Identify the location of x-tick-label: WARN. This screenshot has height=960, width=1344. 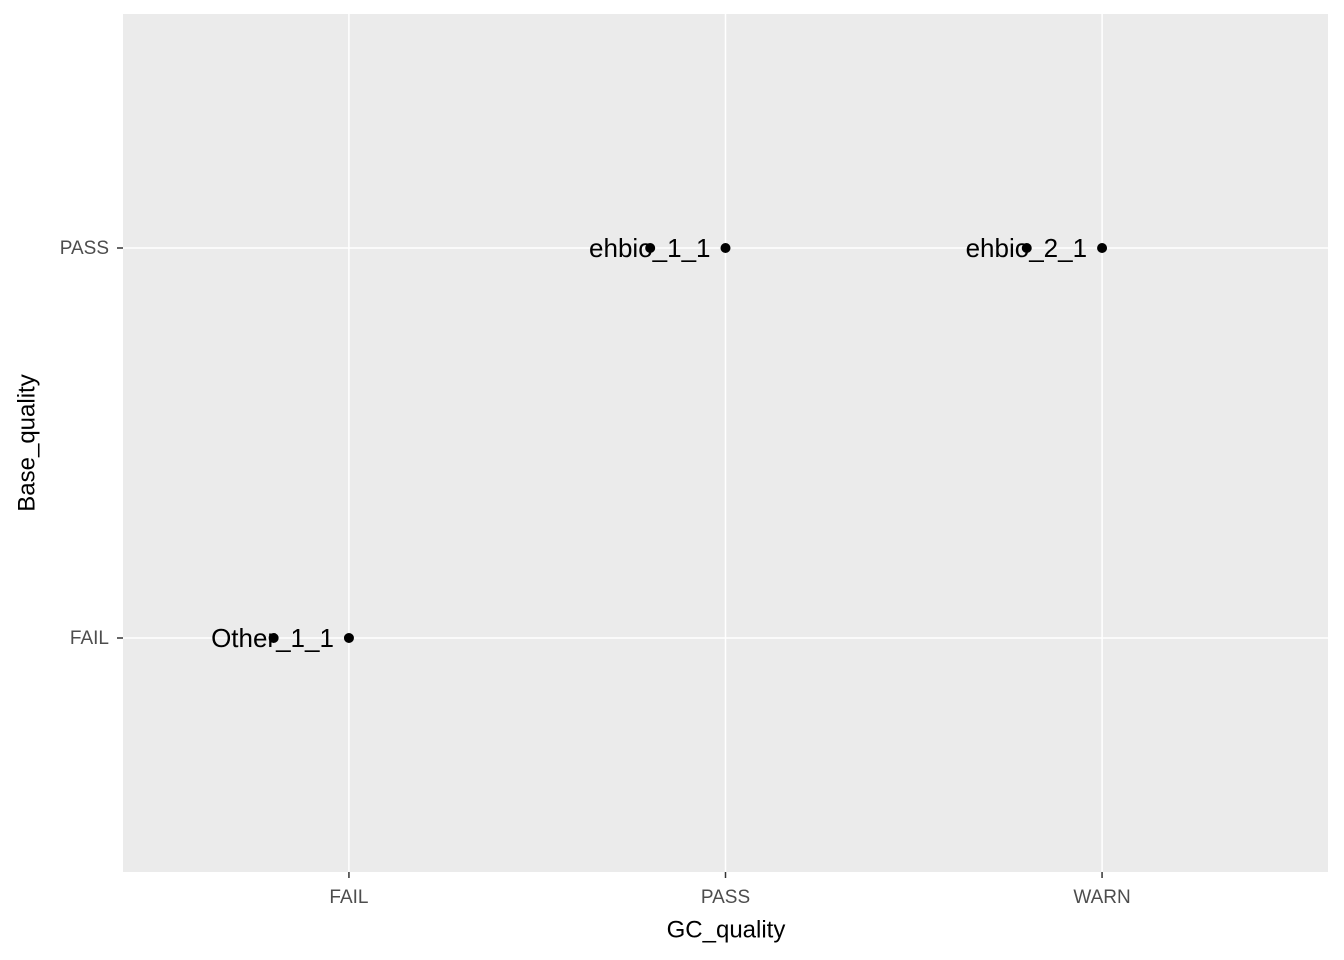
(1101, 897).